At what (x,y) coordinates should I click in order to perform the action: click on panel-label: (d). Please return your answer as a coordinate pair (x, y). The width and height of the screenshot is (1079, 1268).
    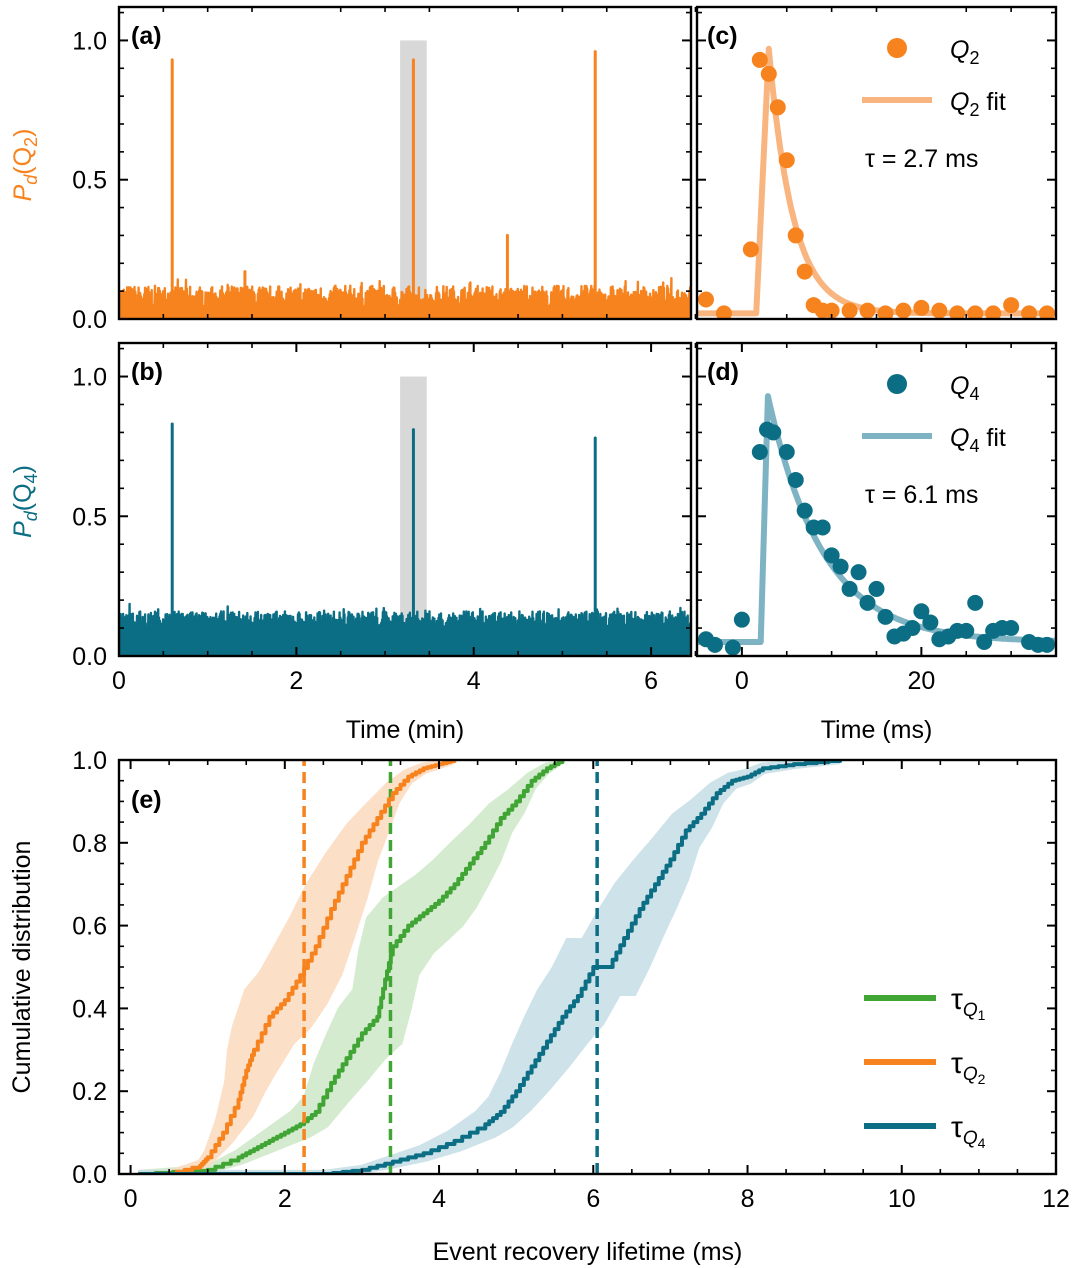
    Looking at the image, I should click on (723, 372).